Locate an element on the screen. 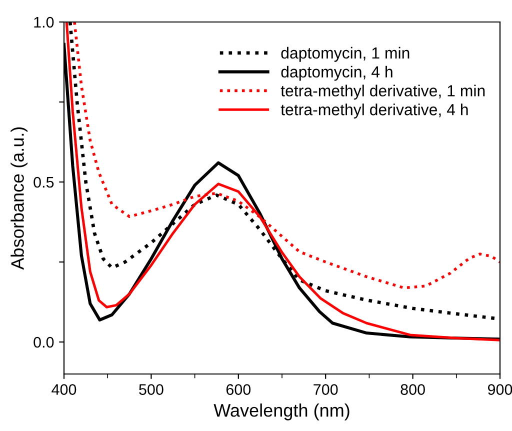 Image resolution: width=512 pixels, height=431 pixels. x-tick-label: 800 is located at coordinates (412, 389).